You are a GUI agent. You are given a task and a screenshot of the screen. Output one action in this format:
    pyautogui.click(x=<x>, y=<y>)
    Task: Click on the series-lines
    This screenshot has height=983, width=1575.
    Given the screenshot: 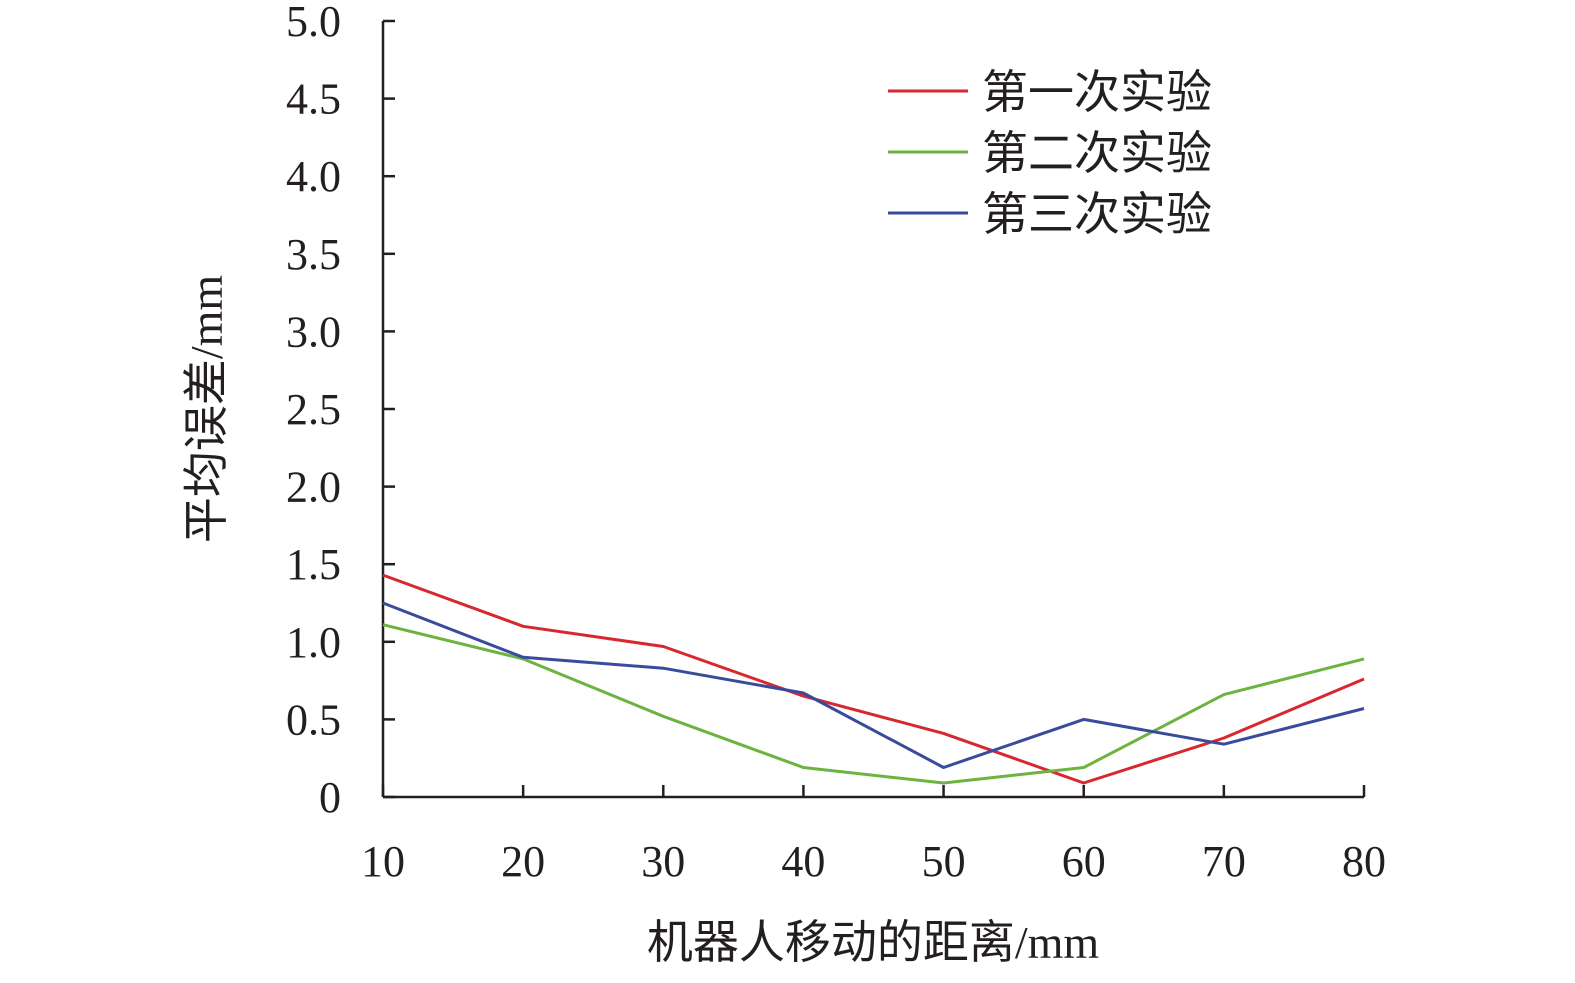 What is the action you would take?
    pyautogui.click(x=873, y=679)
    